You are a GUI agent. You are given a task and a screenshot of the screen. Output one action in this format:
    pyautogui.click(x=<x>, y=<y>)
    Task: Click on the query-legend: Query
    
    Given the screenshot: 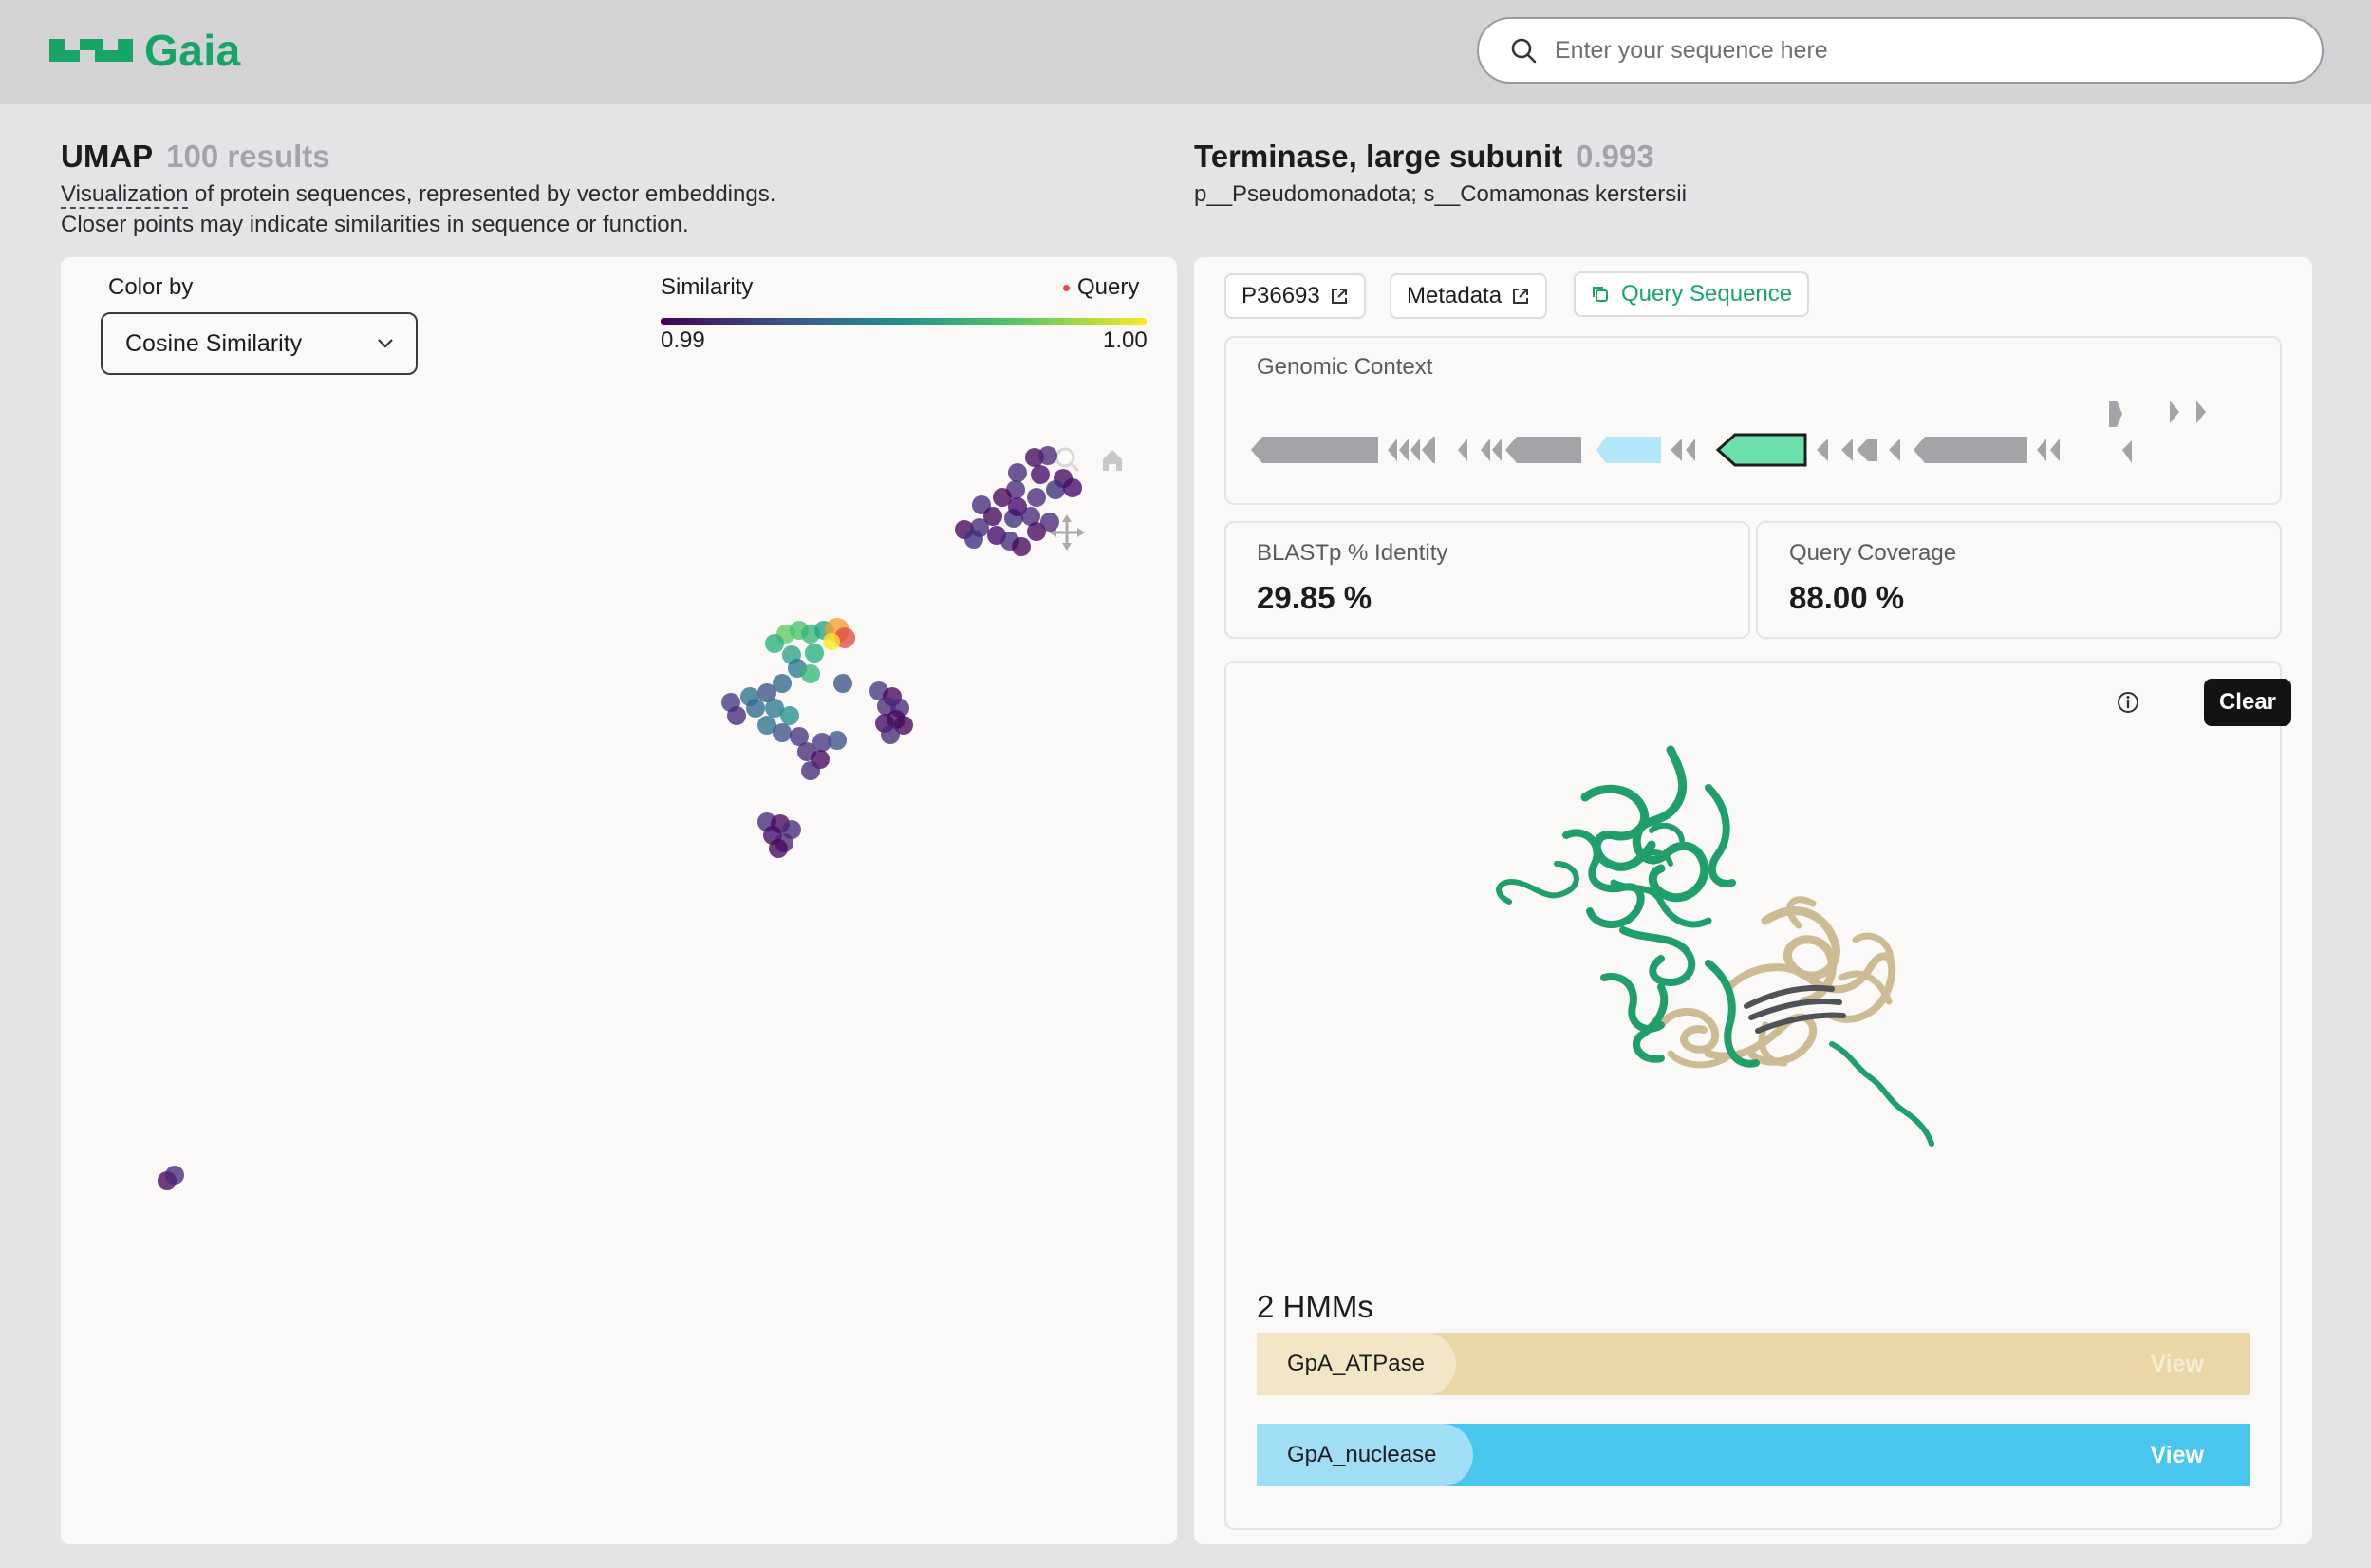 What is the action you would take?
    pyautogui.click(x=1101, y=287)
    